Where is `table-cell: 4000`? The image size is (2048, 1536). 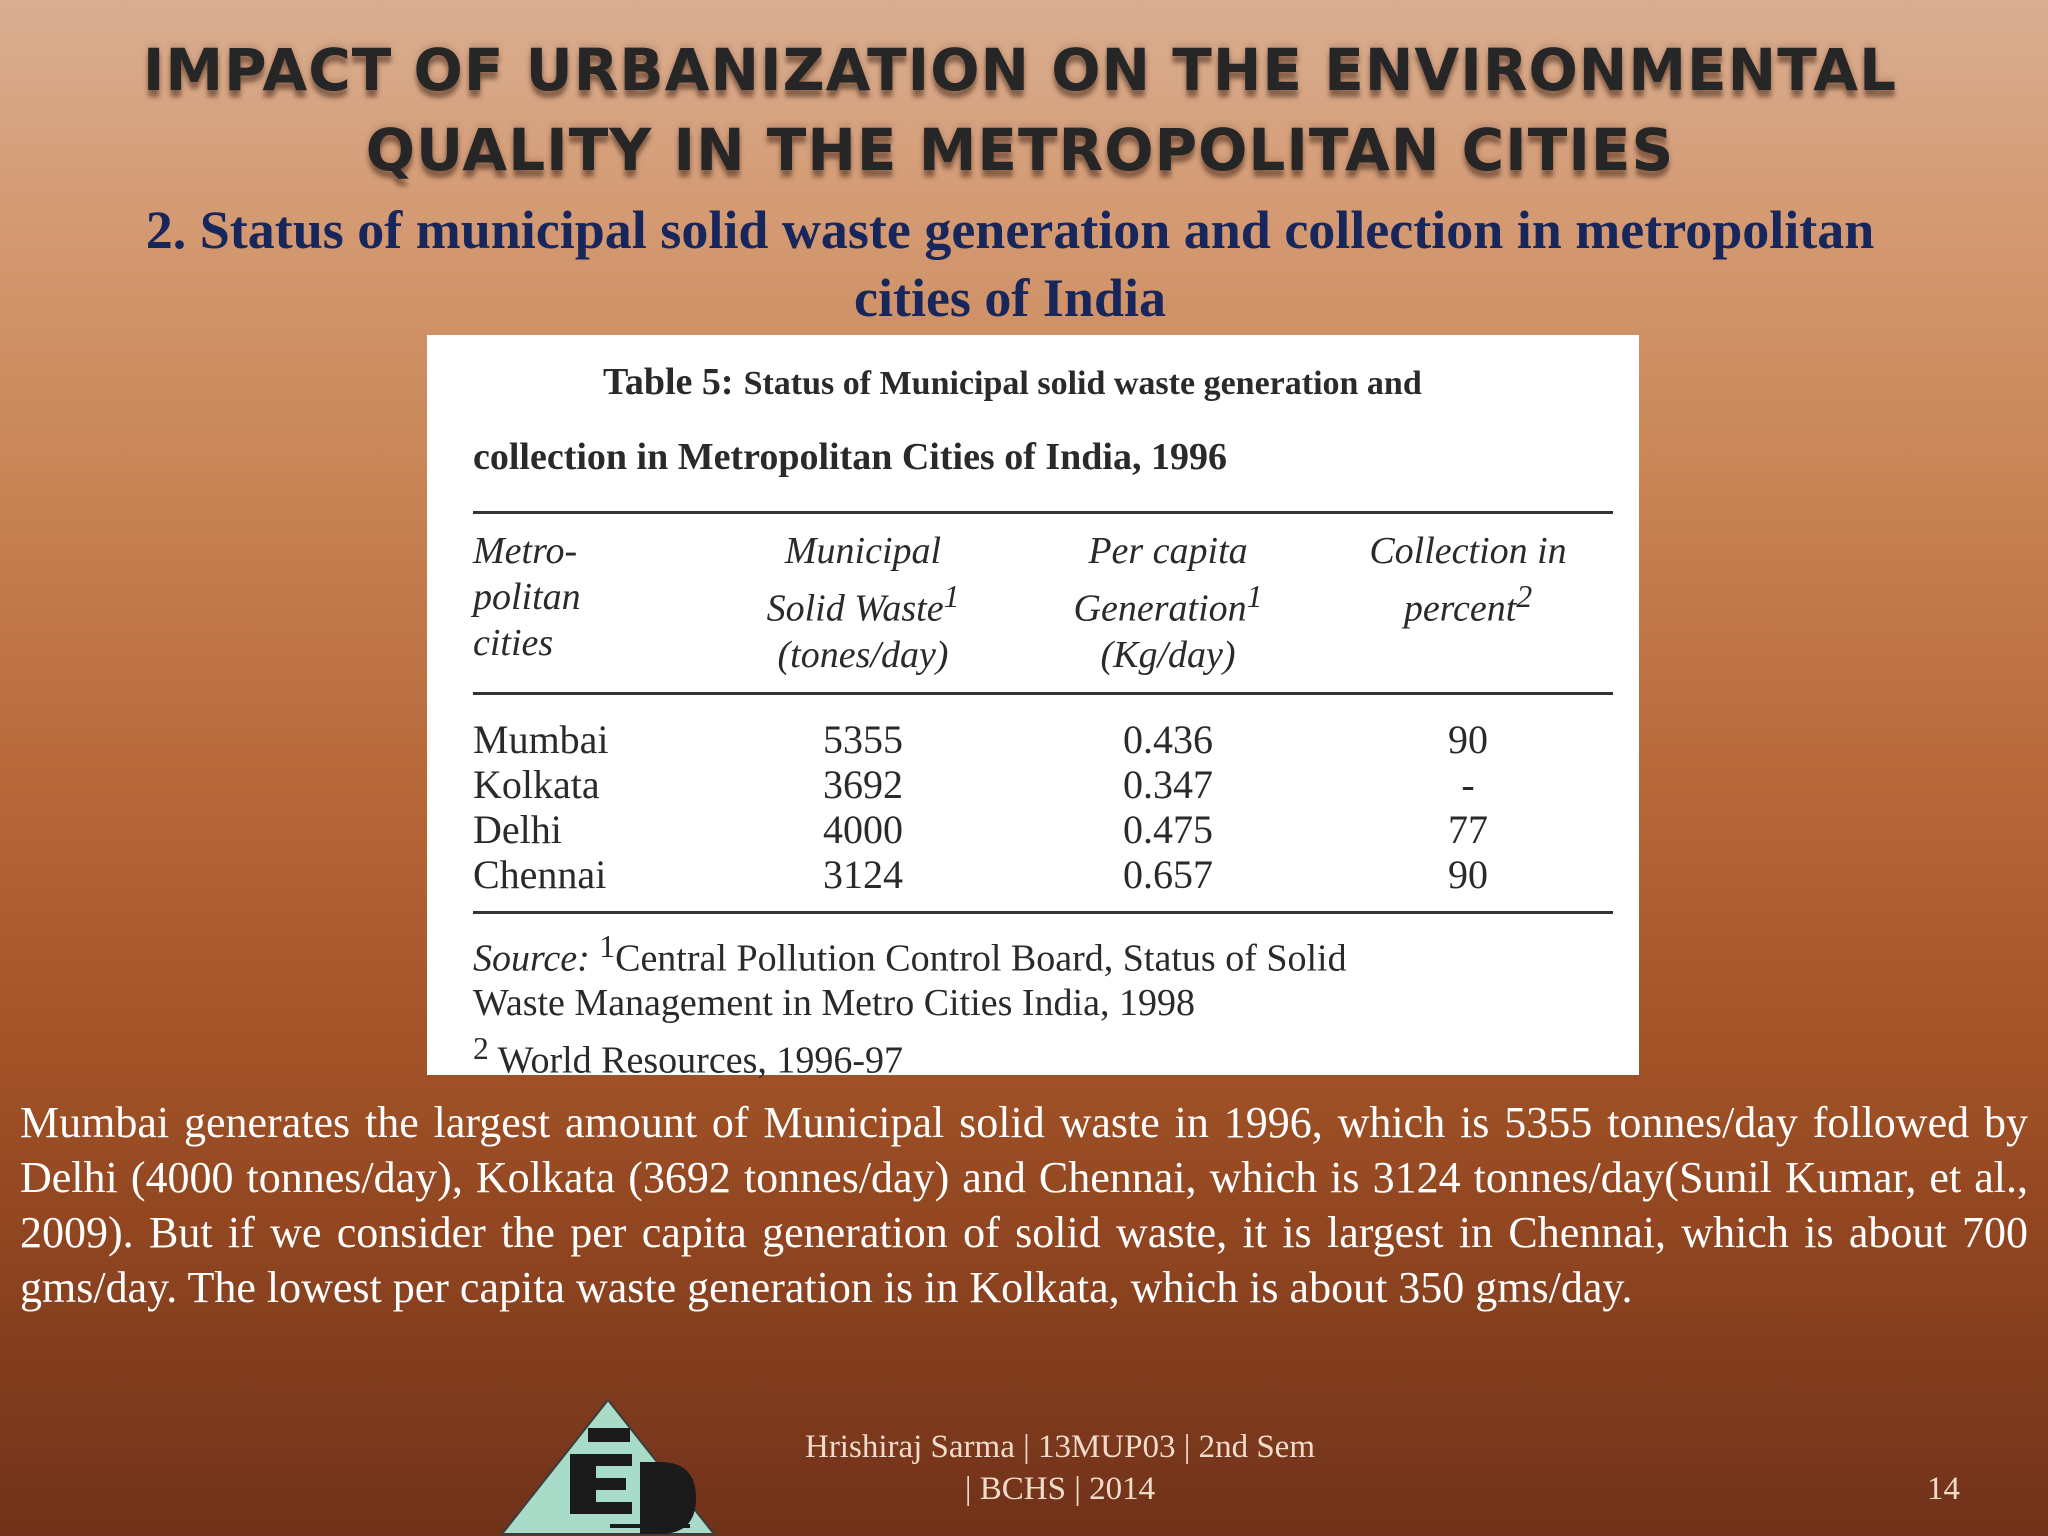
table-cell: 4000 is located at coordinates (863, 829).